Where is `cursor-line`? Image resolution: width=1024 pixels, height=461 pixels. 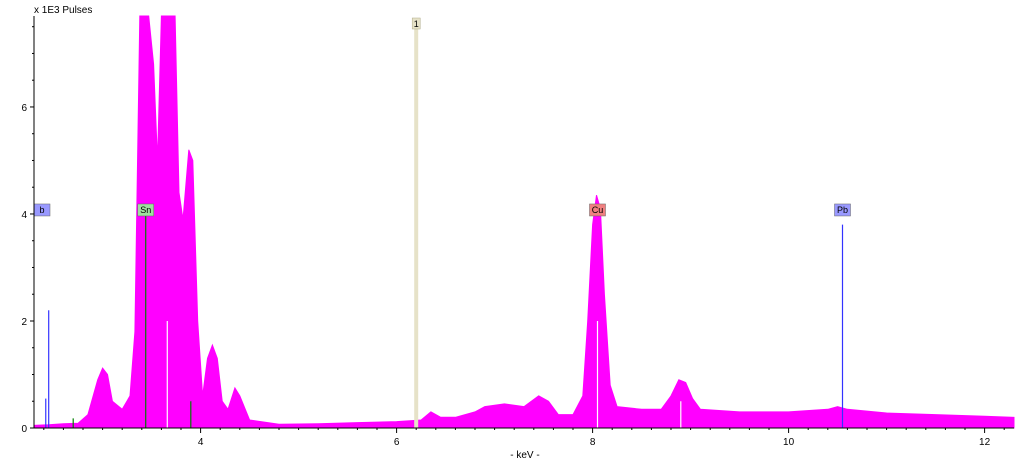 cursor-line is located at coordinates (416, 228).